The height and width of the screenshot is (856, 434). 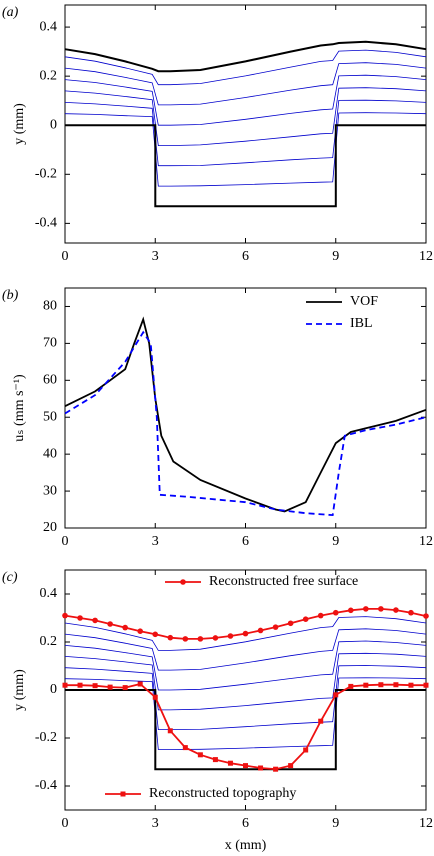 I want to click on y-tick-label: 50, so click(x=50, y=416).